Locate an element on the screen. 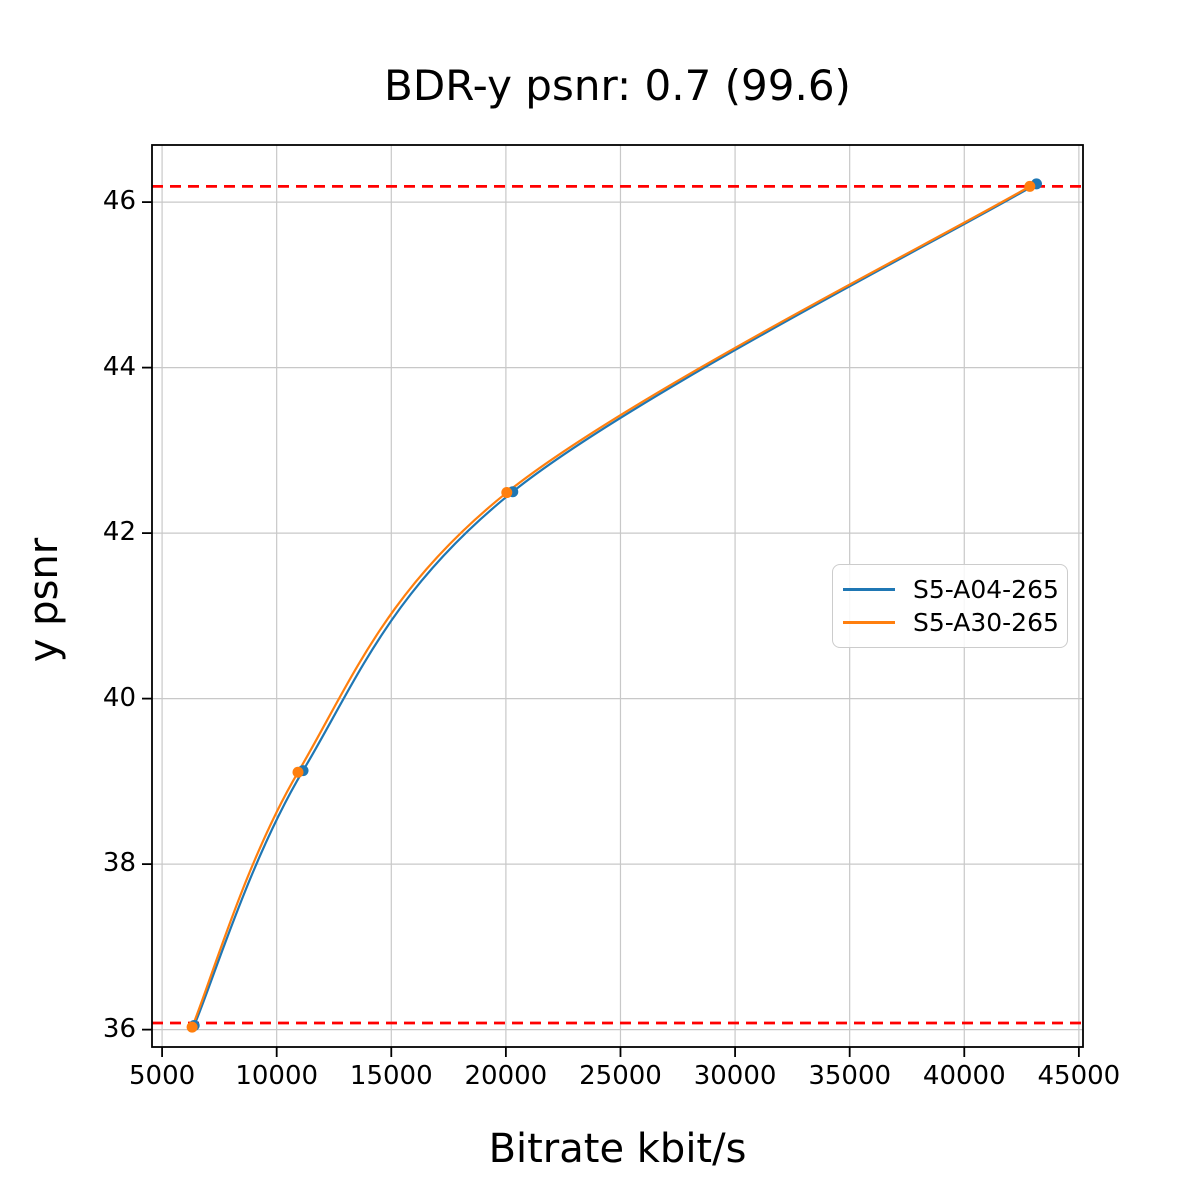 Image resolution: width=1200 pixels, height=1200 pixels. x-tick-label: 35000 is located at coordinates (850, 1076).